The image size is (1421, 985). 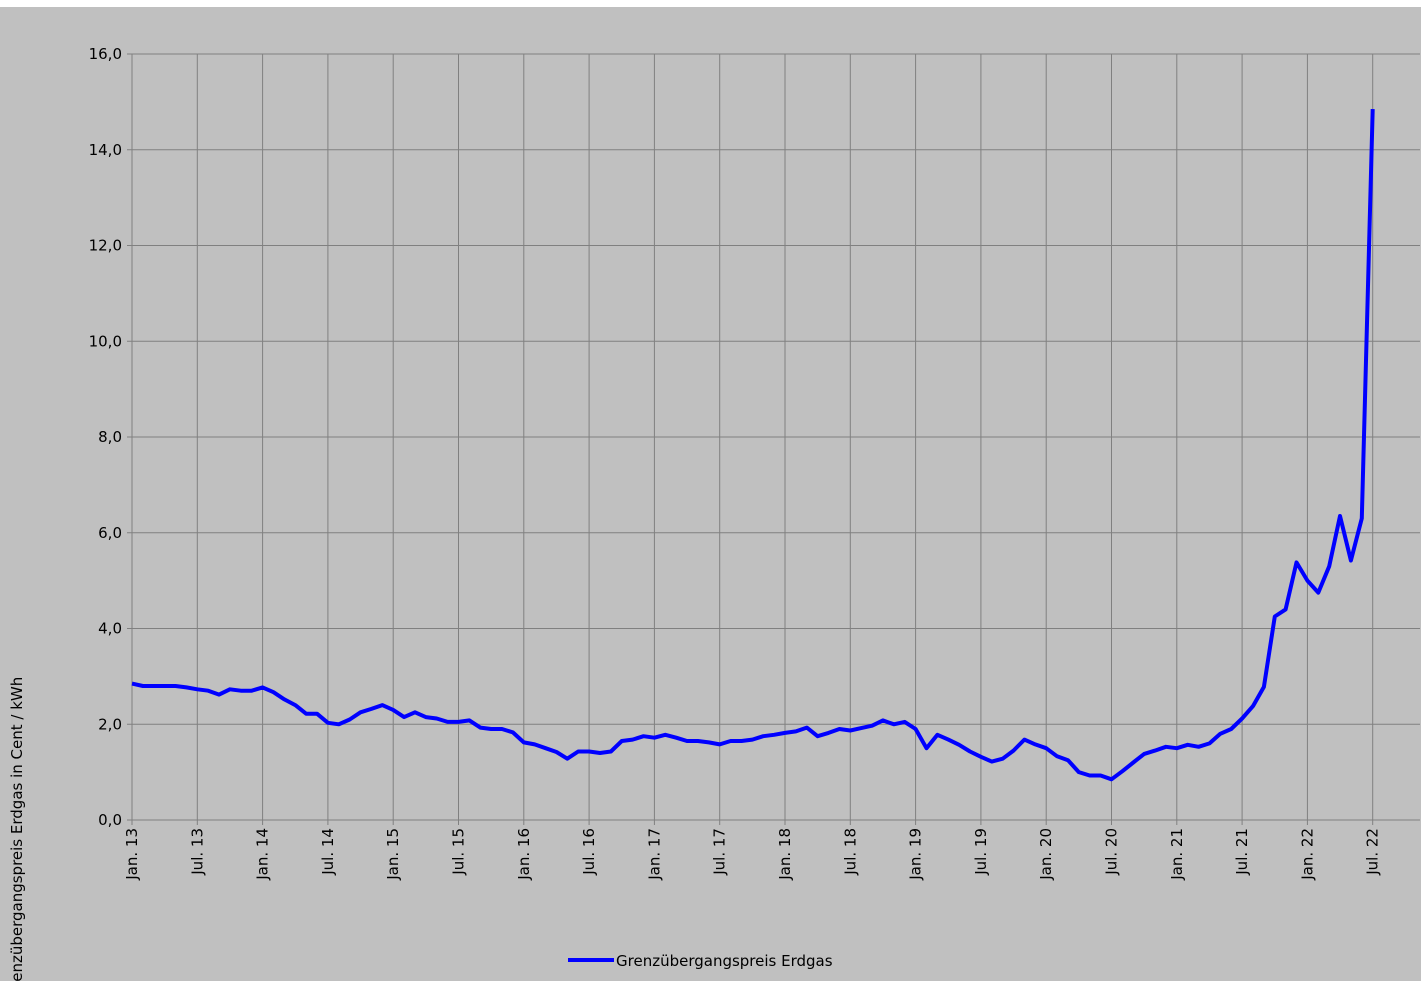 What do you see at coordinates (393, 854) in the screenshot?
I see `x-tick-label: Jan. 15` at bounding box center [393, 854].